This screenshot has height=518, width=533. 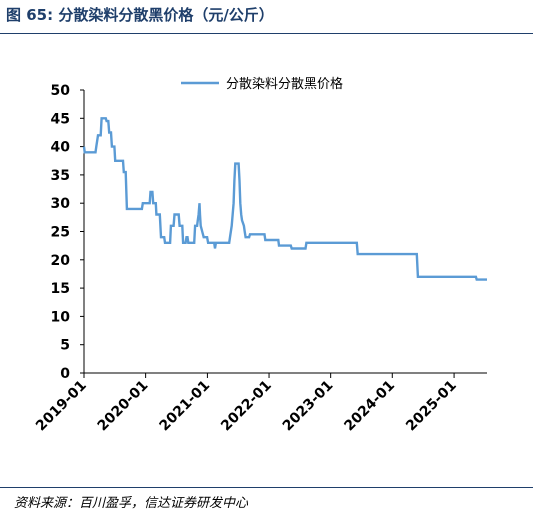 I want to click on title-rule, so click(x=266, y=33).